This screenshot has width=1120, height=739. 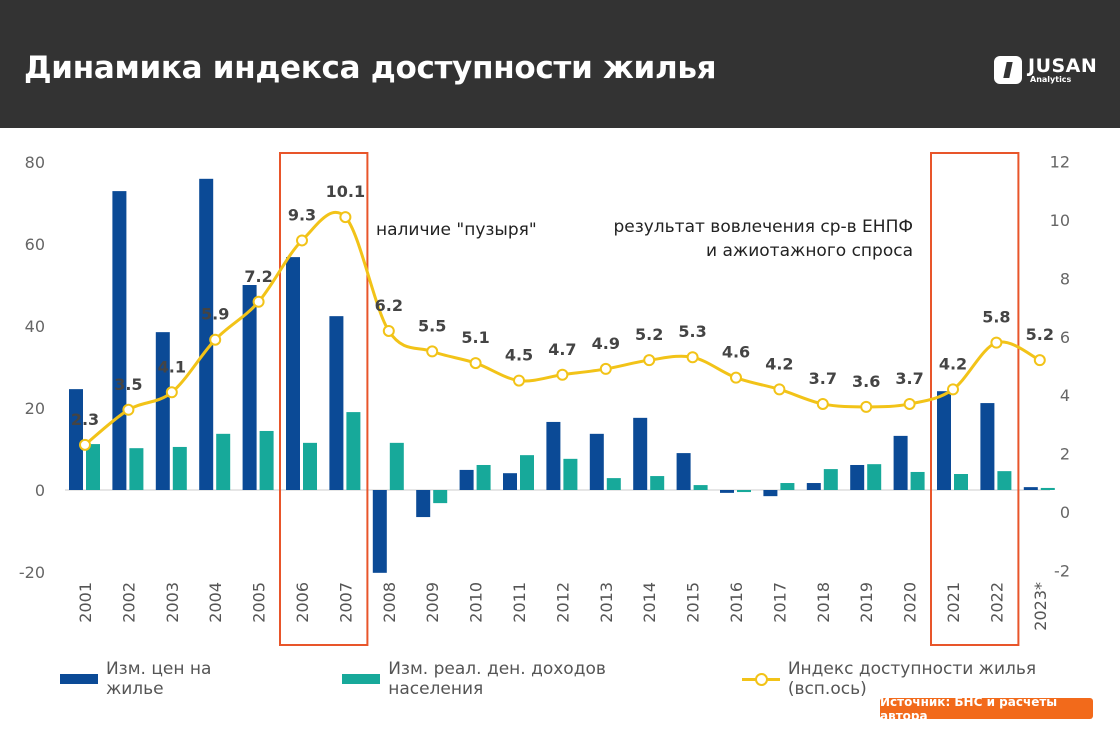 I want to click on page-title: Динамика индекса доступности жилья, so click(x=370, y=68).